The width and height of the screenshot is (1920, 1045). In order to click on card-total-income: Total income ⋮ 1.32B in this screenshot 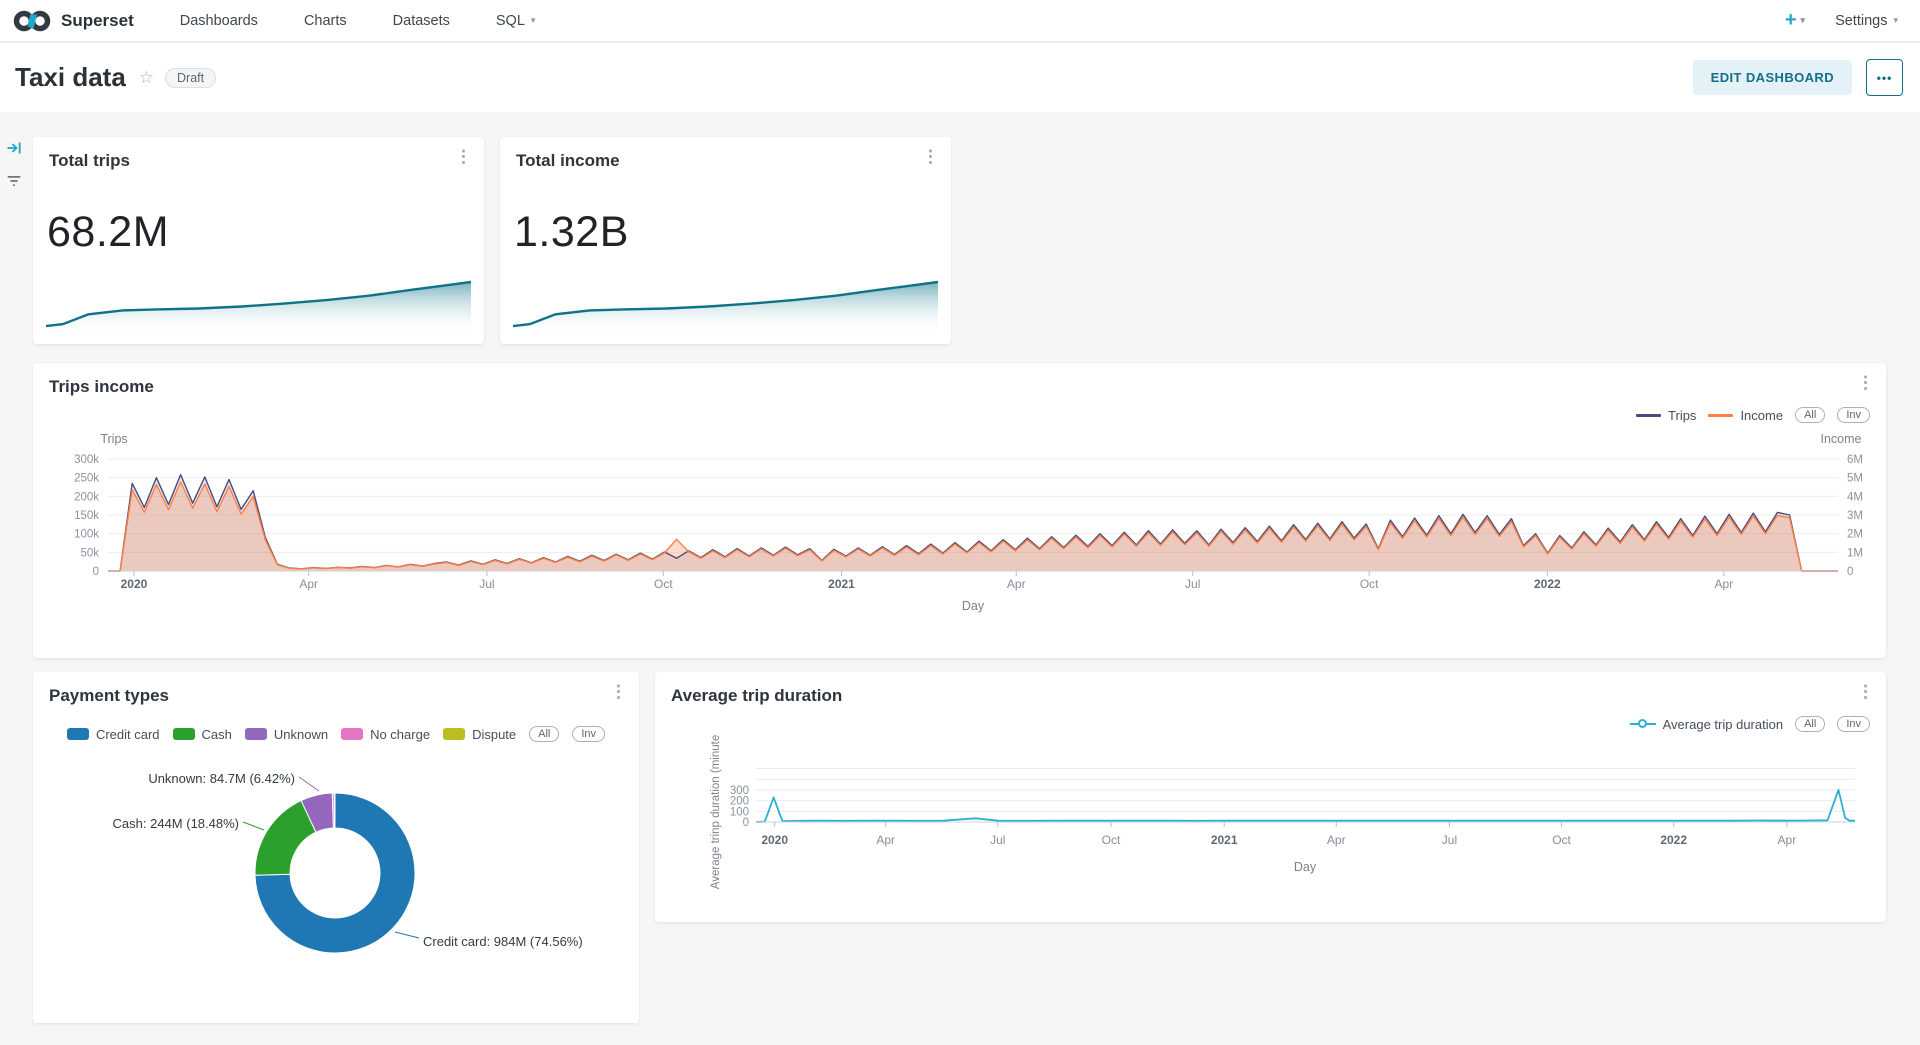, I will do `click(725, 240)`.